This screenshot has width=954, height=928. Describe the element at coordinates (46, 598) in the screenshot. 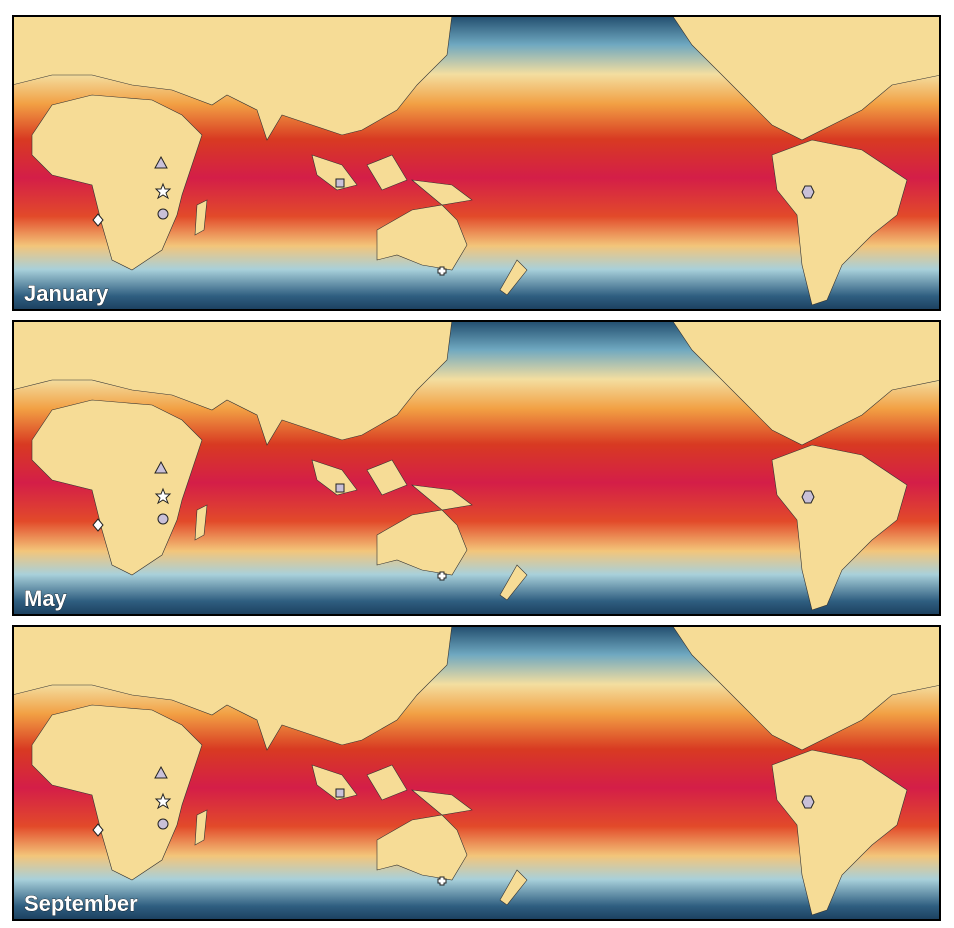

I see `panel-label: May` at that location.